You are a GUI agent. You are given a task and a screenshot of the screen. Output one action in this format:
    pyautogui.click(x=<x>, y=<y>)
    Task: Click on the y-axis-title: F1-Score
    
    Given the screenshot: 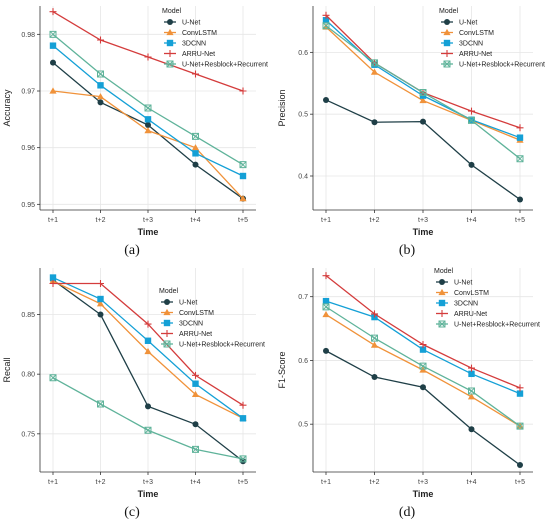 What is the action you would take?
    pyautogui.click(x=282, y=369)
    